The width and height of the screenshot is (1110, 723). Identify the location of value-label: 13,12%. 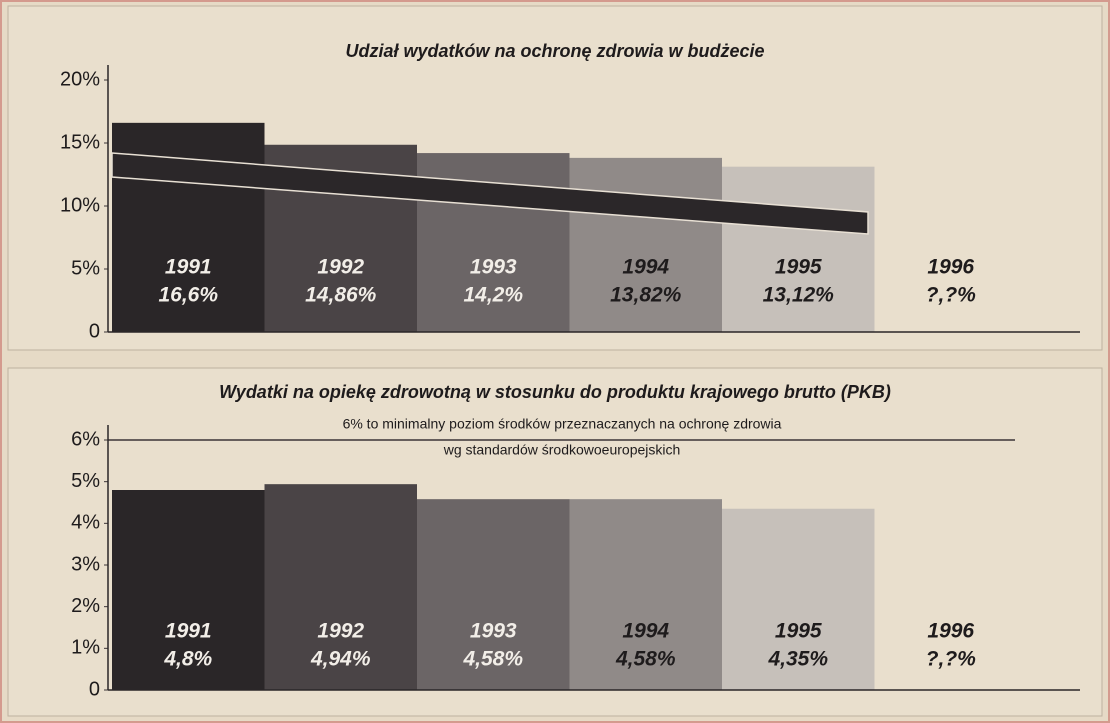
(799, 295).